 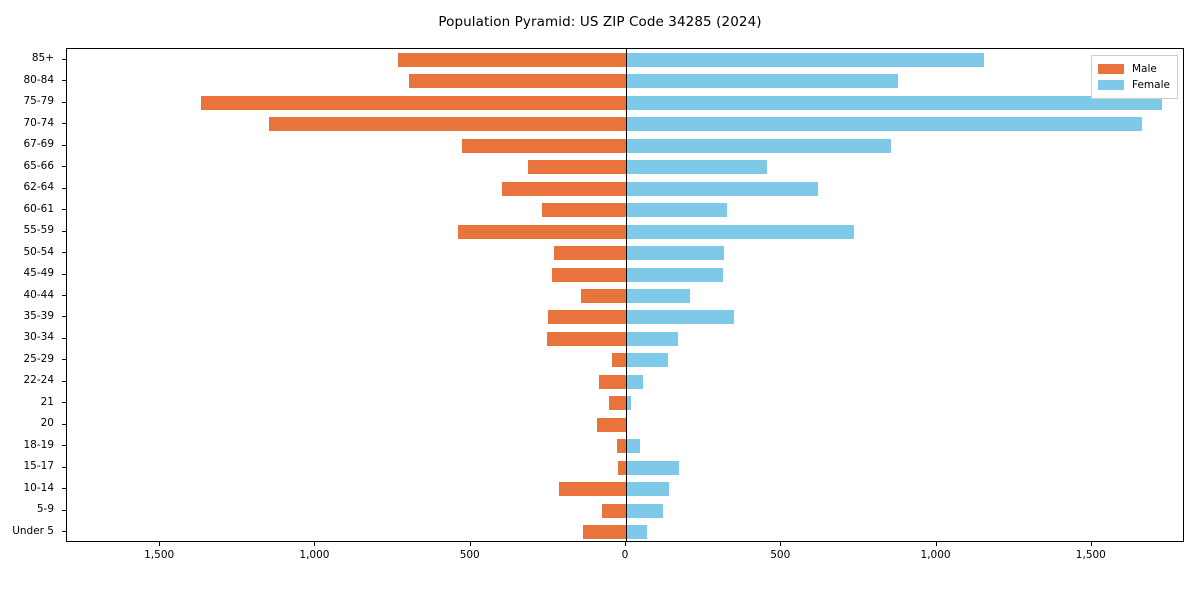 What do you see at coordinates (38, 187) in the screenshot?
I see `y-axis-tick-label: 62-64` at bounding box center [38, 187].